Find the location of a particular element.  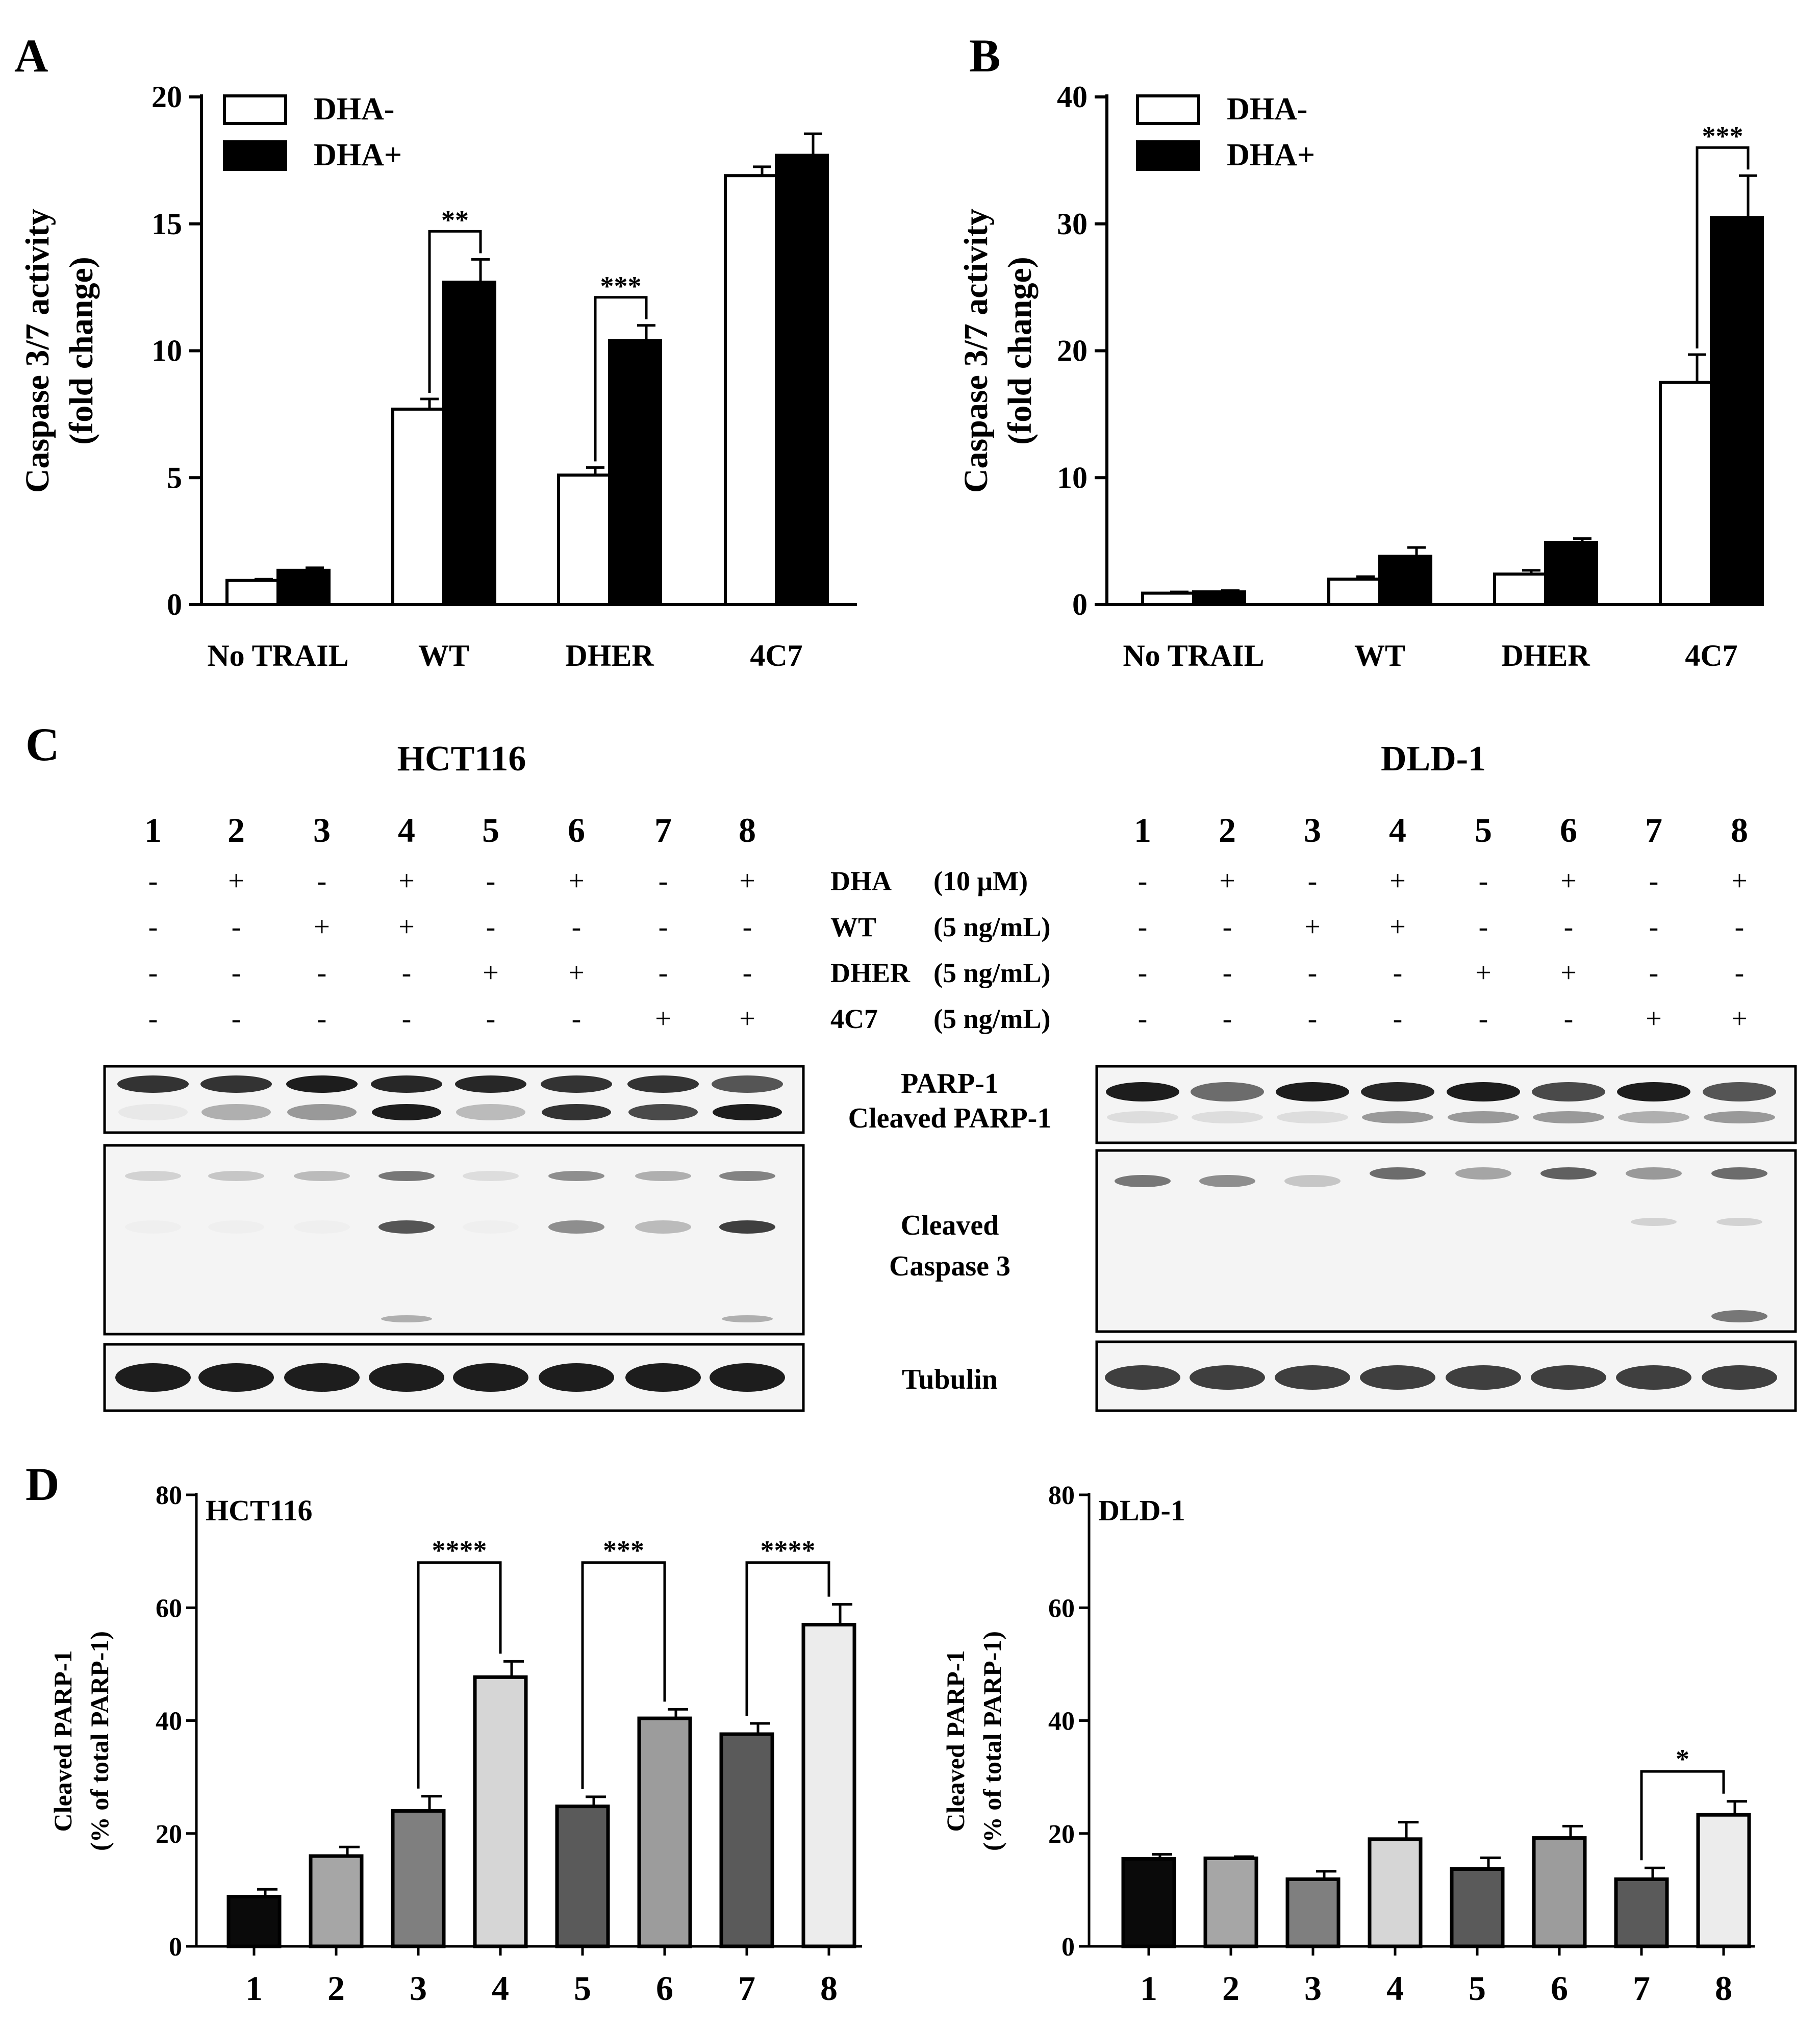

a-bar-DHA+-2 is located at coordinates (635, 473).